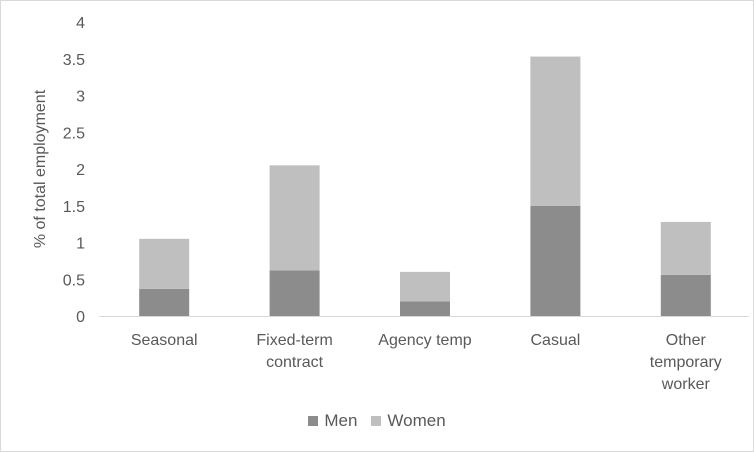 The image size is (754, 452). I want to click on legend-label-women: Women, so click(416, 420).